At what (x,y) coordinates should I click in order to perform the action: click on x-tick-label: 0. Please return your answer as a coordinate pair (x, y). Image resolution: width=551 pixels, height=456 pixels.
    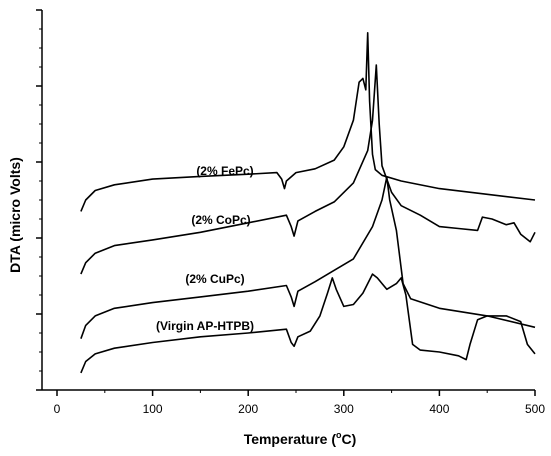
    Looking at the image, I should click on (57, 409).